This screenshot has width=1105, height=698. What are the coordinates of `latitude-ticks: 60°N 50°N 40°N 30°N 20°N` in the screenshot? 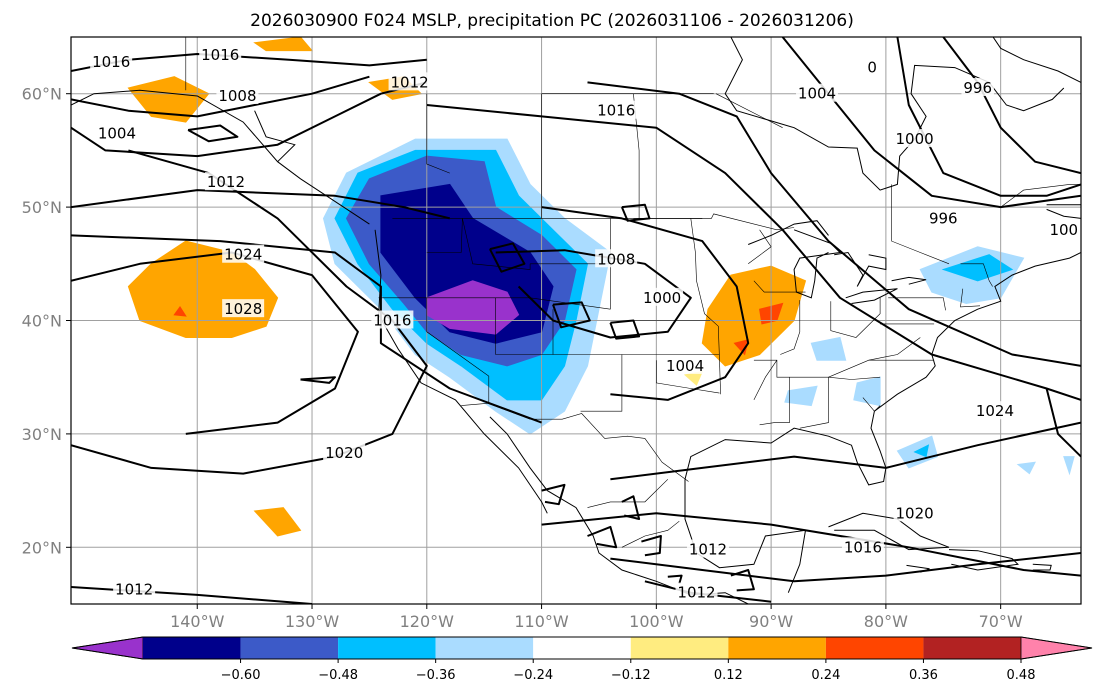 It's located at (46, 321).